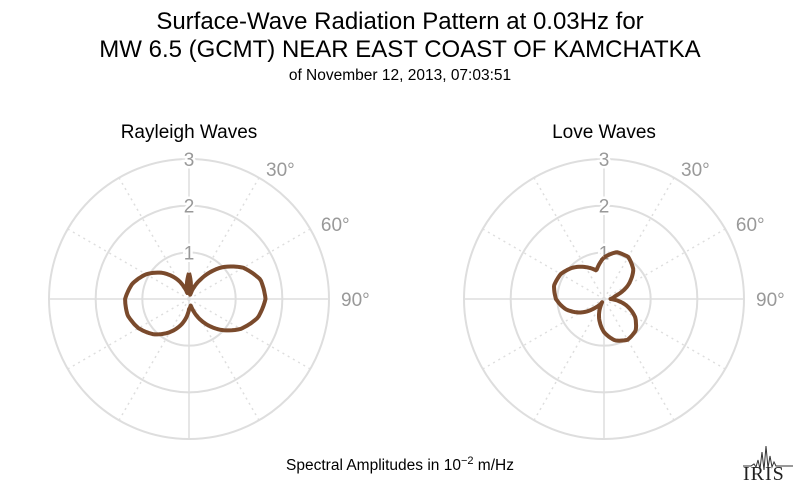  I want to click on plot-1-radial-tick-label: 2, so click(189, 207).